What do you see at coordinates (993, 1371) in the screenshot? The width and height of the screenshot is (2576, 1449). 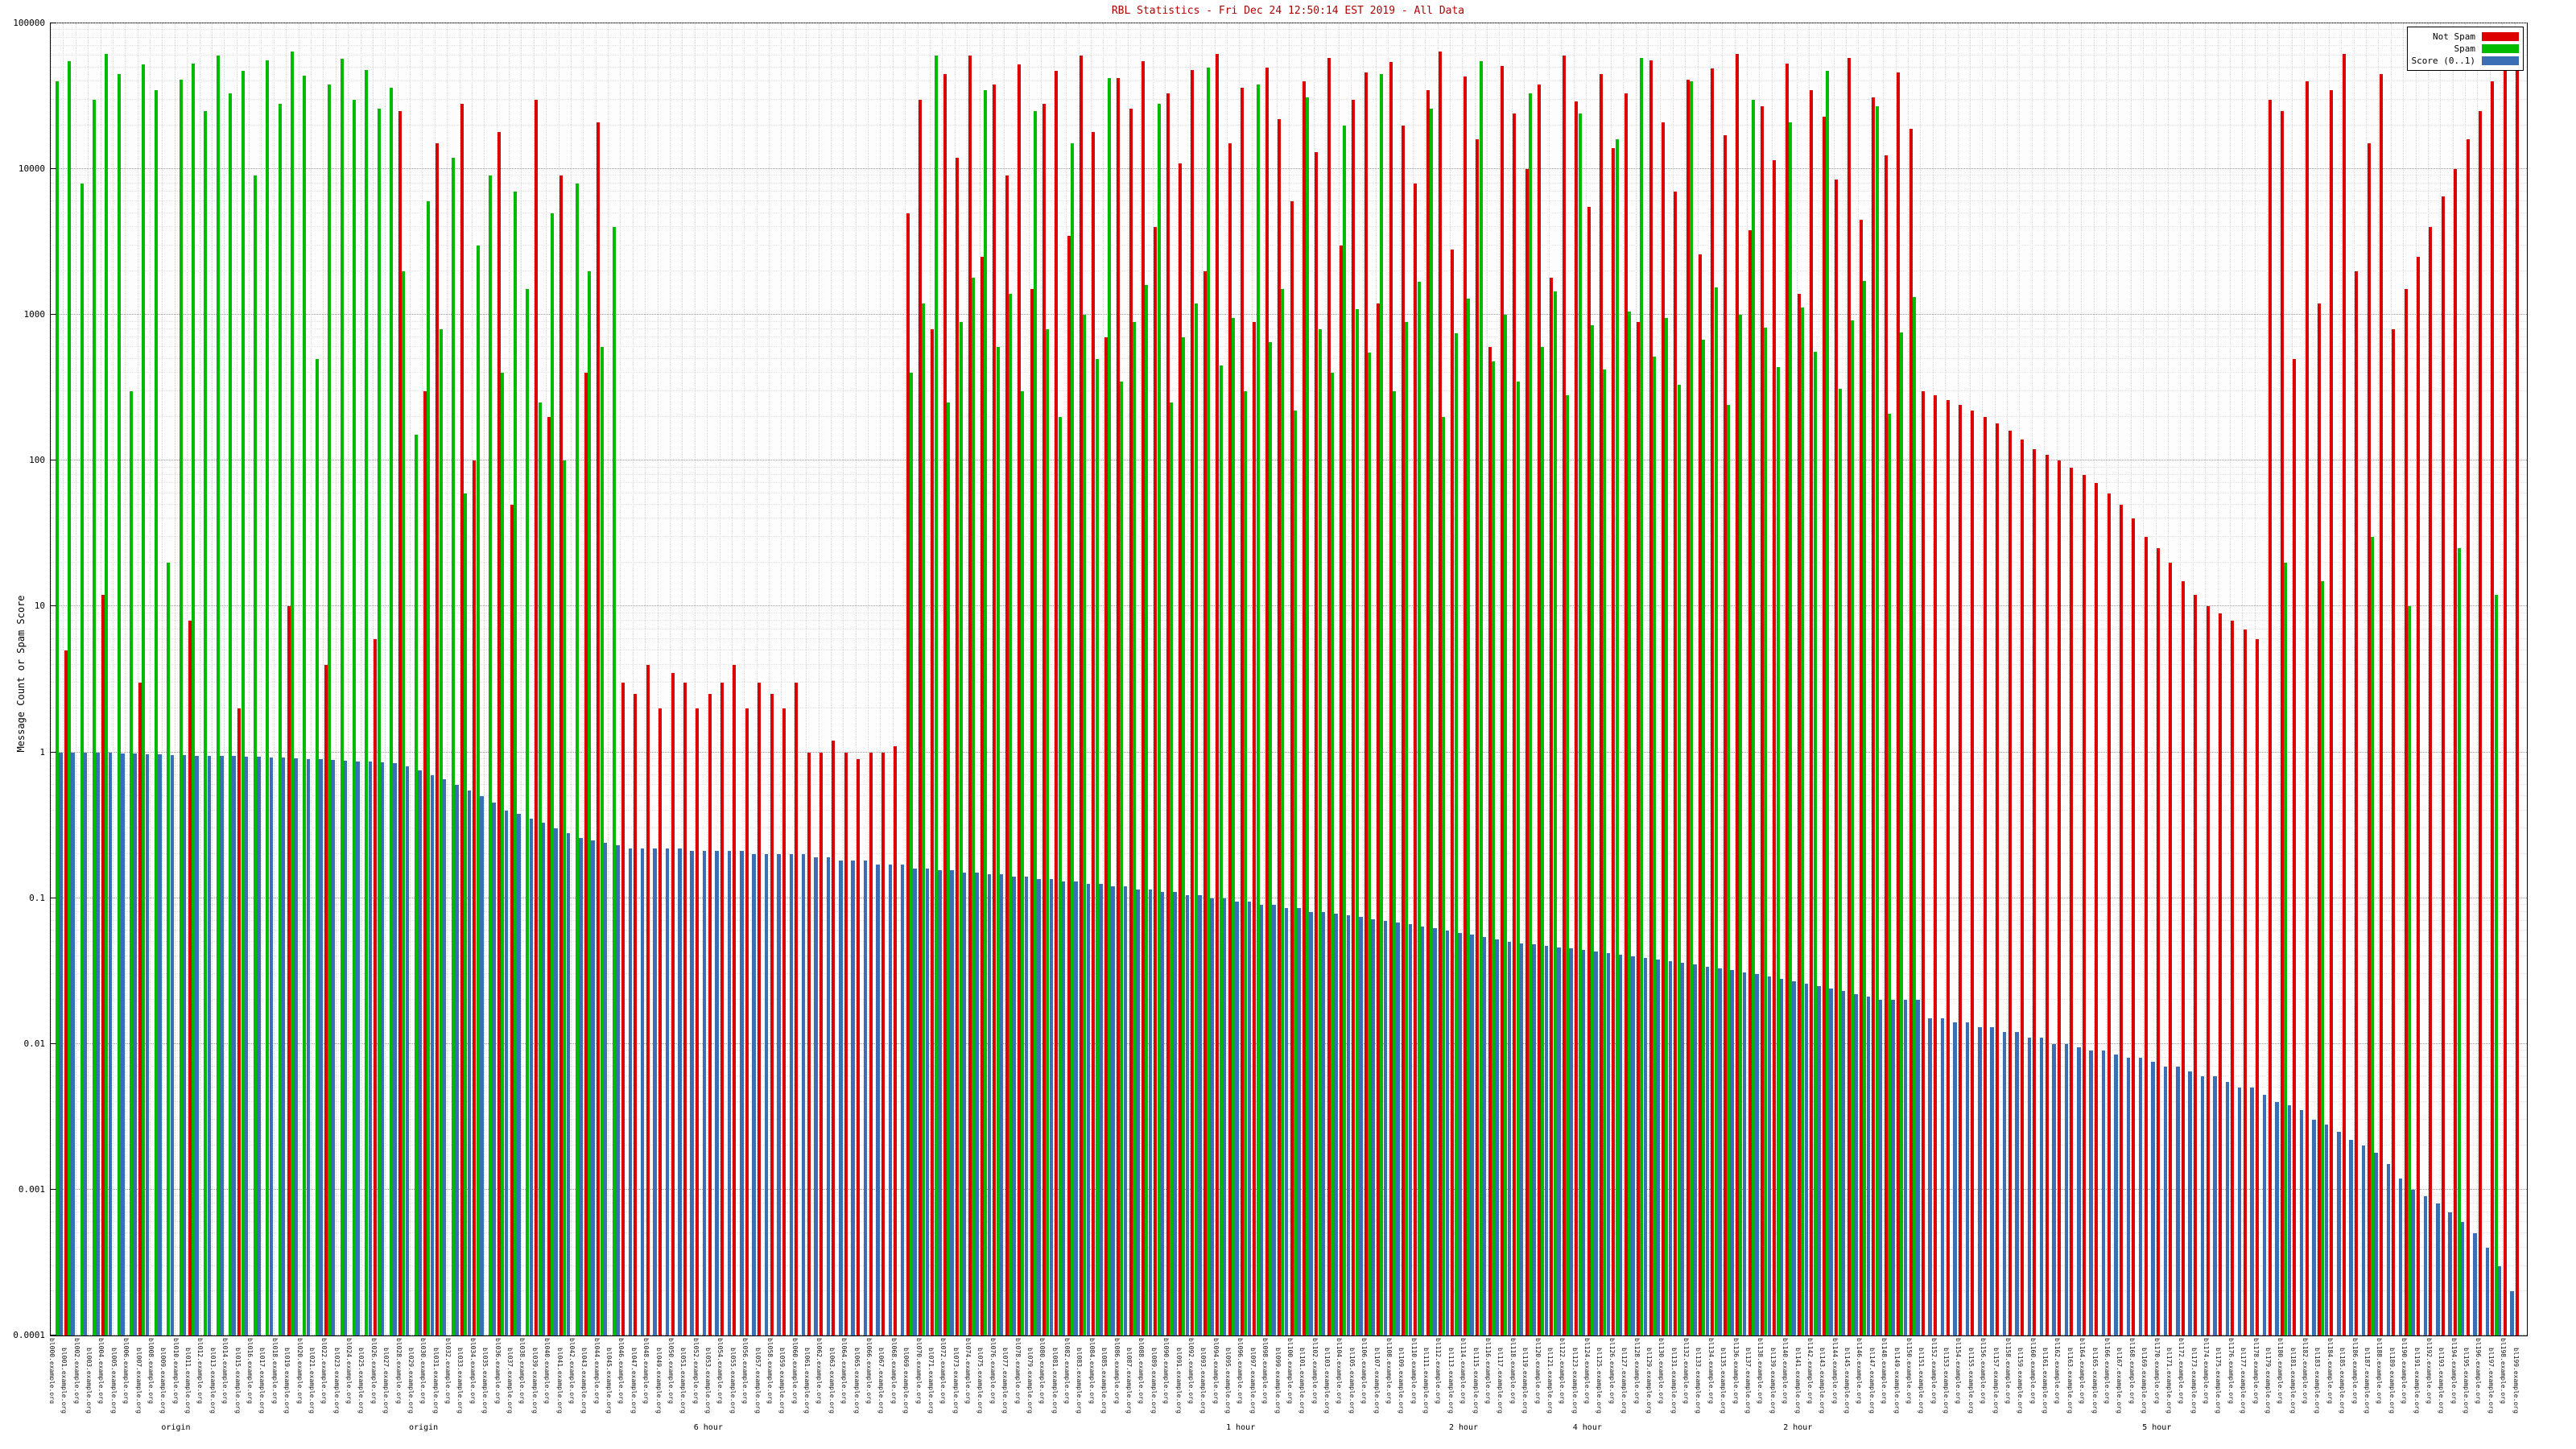 I see `x-tick-label: bl076.example.org` at bounding box center [993, 1371].